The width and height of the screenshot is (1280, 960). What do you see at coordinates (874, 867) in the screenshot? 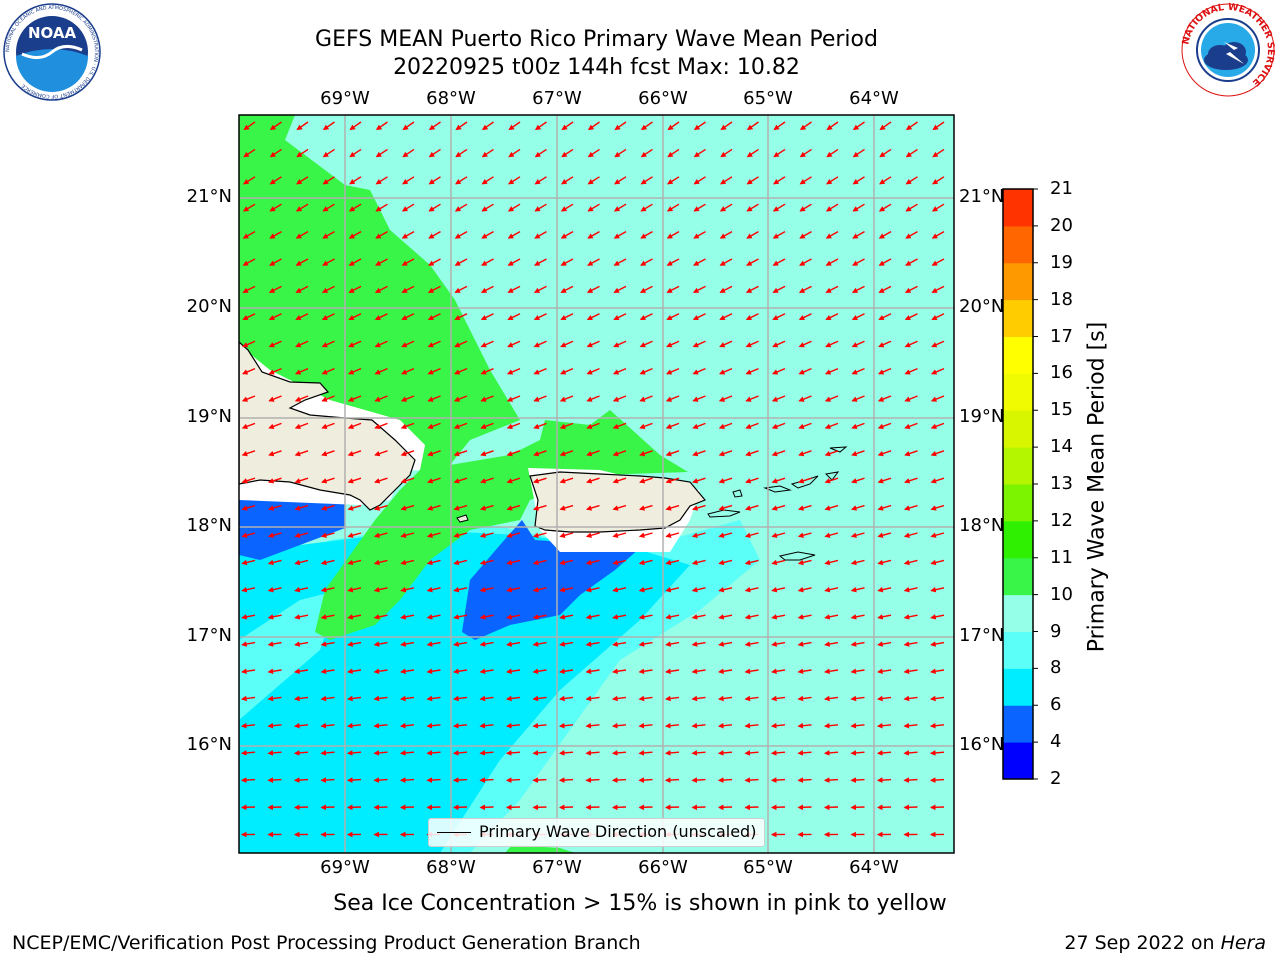
I see `bottom-lon-tick: 64°W` at bounding box center [874, 867].